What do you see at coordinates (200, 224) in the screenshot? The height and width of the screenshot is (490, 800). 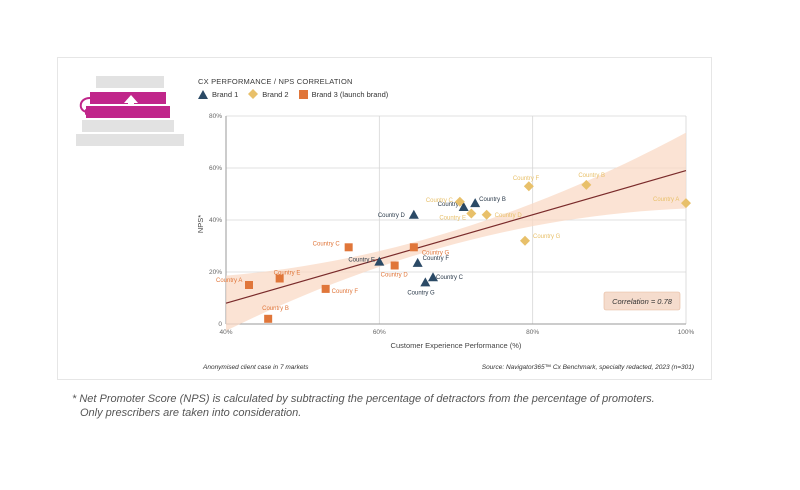 I see `y-axis-label: NPS*` at bounding box center [200, 224].